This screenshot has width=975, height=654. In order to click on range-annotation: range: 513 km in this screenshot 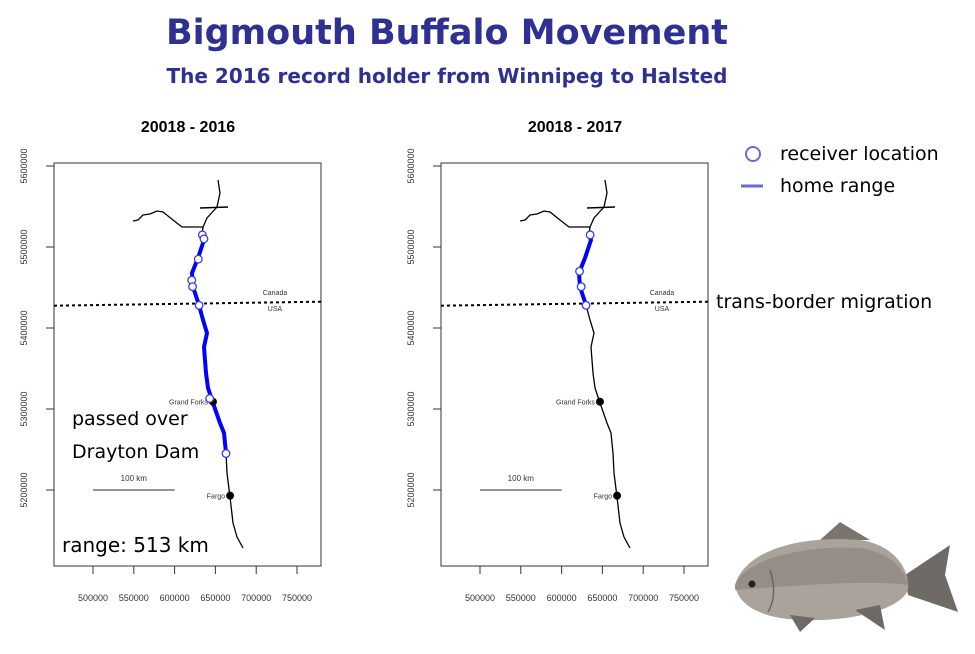, I will do `click(135, 545)`.